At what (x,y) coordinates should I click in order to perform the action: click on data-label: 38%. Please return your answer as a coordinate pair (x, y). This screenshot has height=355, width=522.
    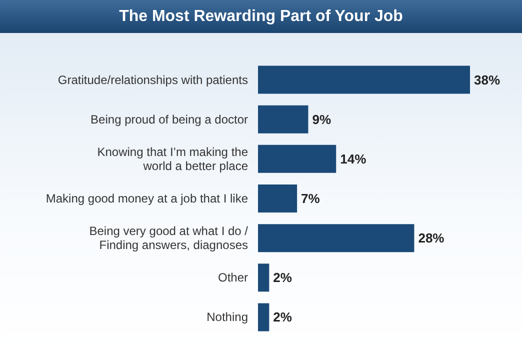
    Looking at the image, I should click on (487, 80).